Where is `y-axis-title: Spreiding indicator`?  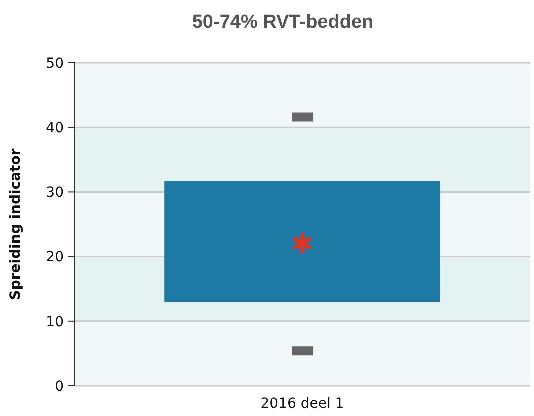
y-axis-title: Spreiding indicator is located at coordinates (16, 224).